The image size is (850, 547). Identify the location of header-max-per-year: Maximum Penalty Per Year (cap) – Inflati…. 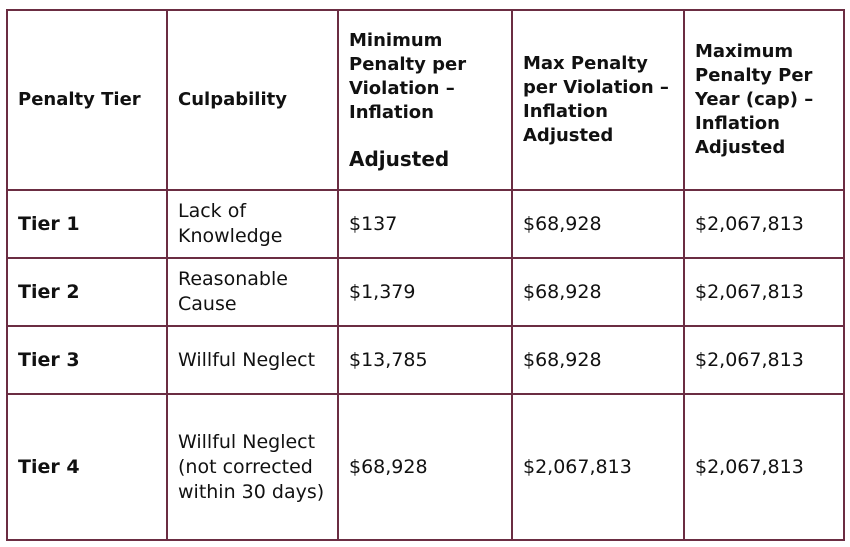
(764, 100).